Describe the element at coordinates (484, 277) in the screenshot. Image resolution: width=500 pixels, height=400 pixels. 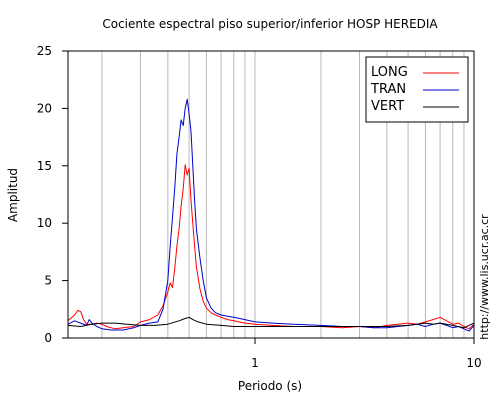
I see `credit-url: http://www.lis.ucr.ac.cr` at that location.